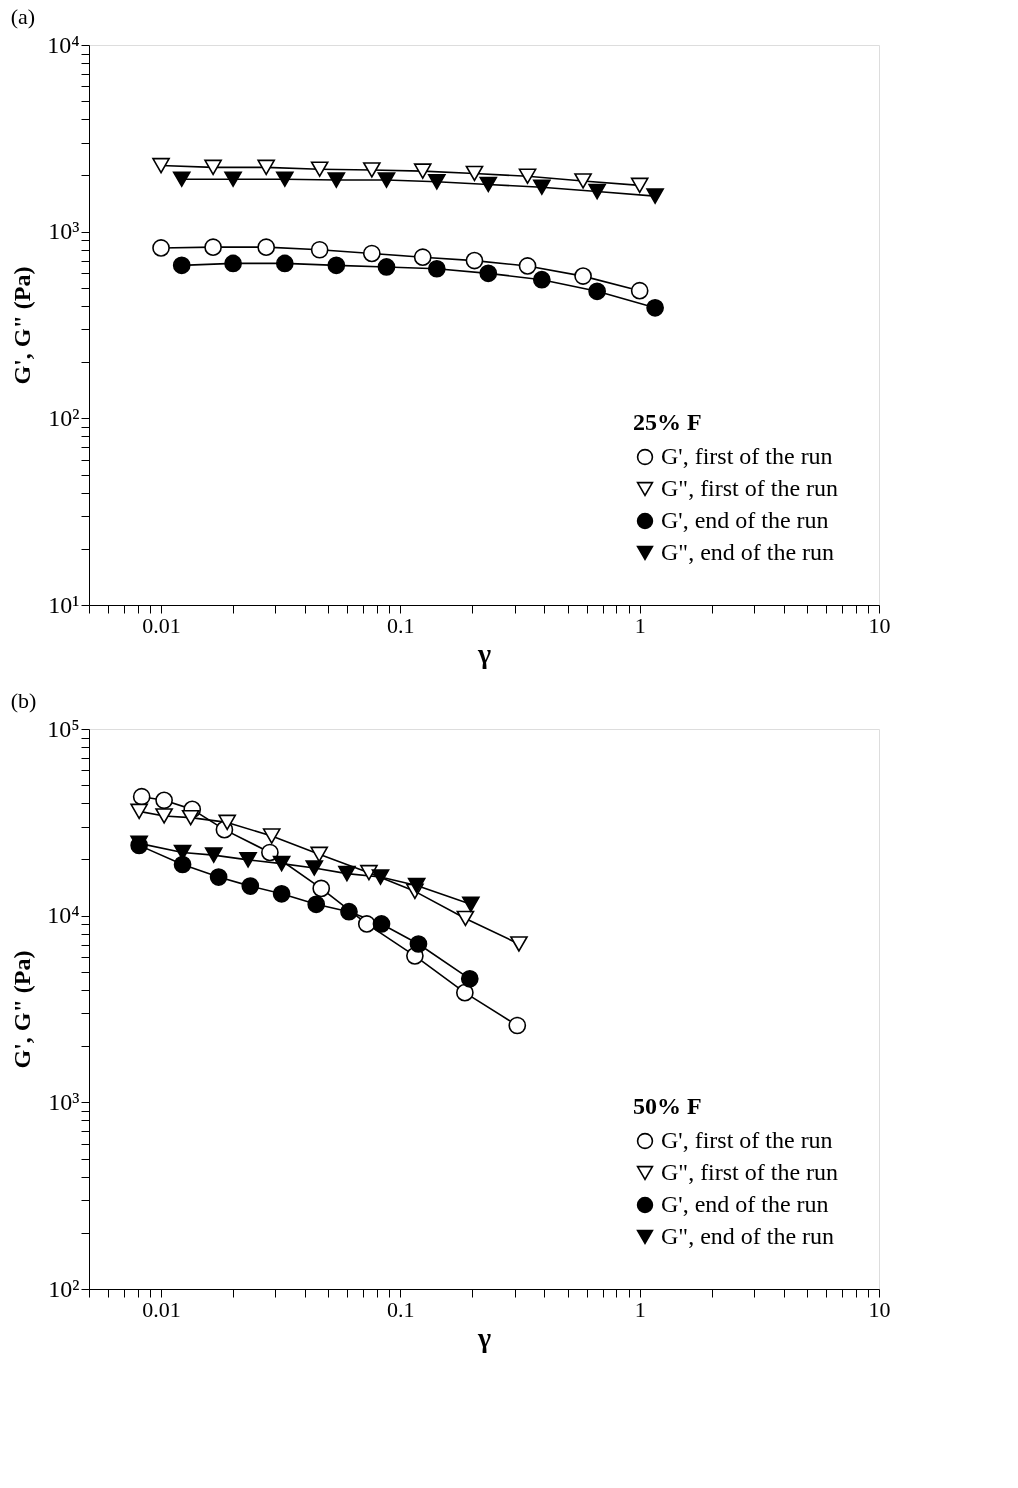 The image size is (1018, 1488). I want to click on legend-title: 50% F, so click(667, 1106).